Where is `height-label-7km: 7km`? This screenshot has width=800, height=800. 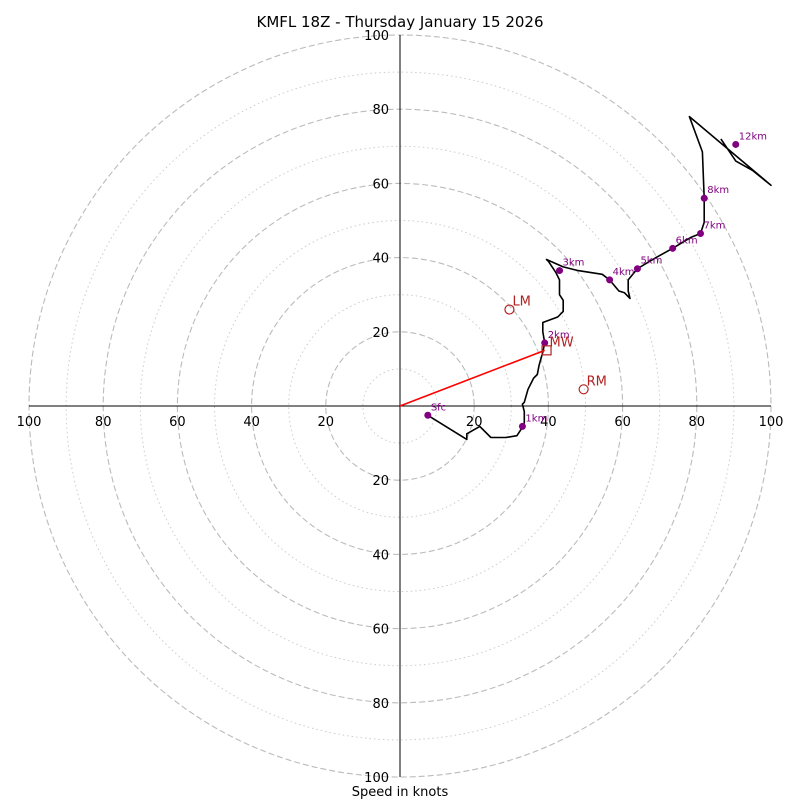 height-label-7km: 7km is located at coordinates (715, 225).